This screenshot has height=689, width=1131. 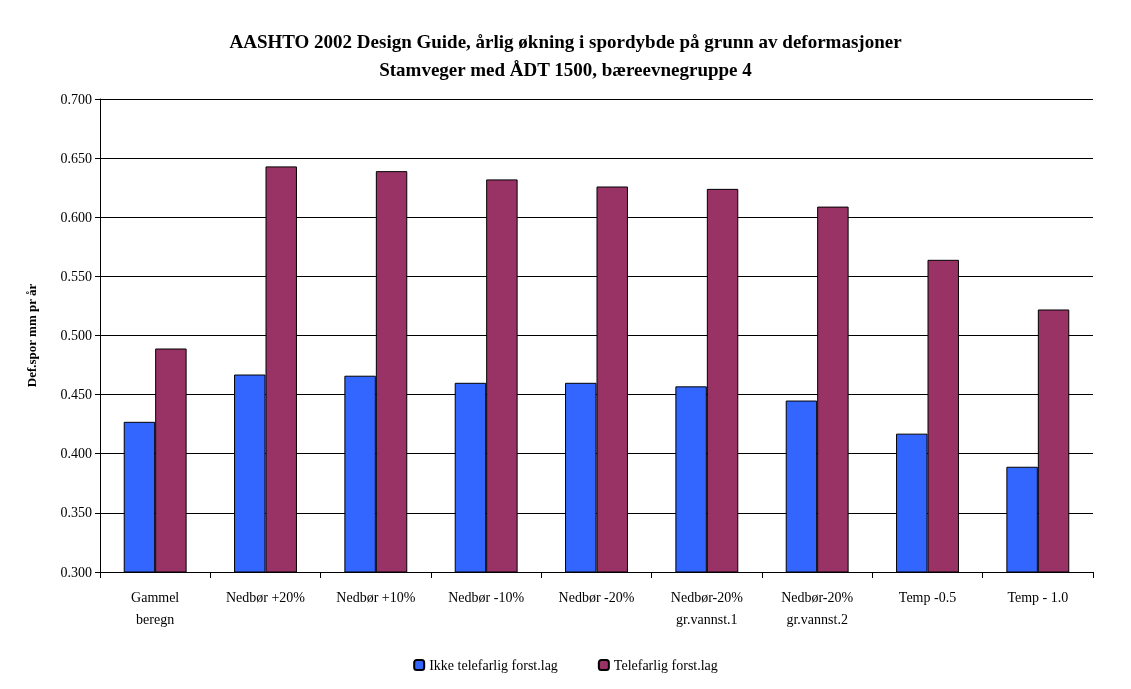 I want to click on y-tick-label: 0.650, so click(x=76, y=158).